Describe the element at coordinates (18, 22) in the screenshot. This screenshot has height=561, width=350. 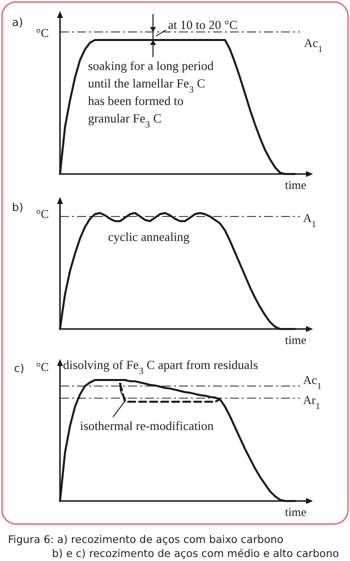
I see `chart-title: a)` at that location.